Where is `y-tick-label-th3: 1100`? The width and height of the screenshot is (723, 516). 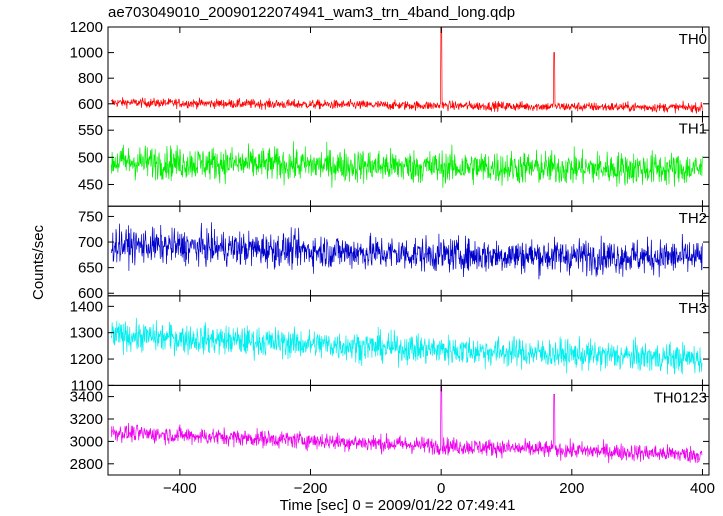
y-tick-label-th3: 1100 is located at coordinates (87, 385).